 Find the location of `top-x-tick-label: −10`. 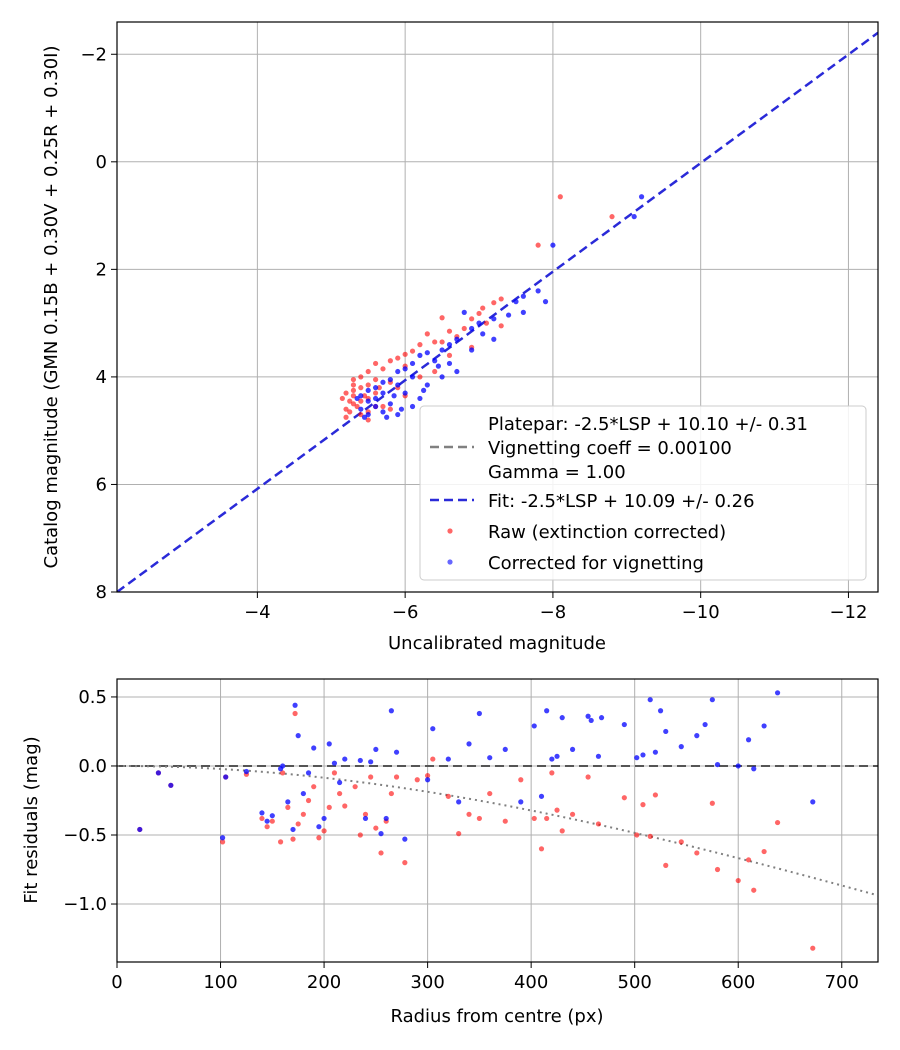

top-x-tick-label: −10 is located at coordinates (701, 612).